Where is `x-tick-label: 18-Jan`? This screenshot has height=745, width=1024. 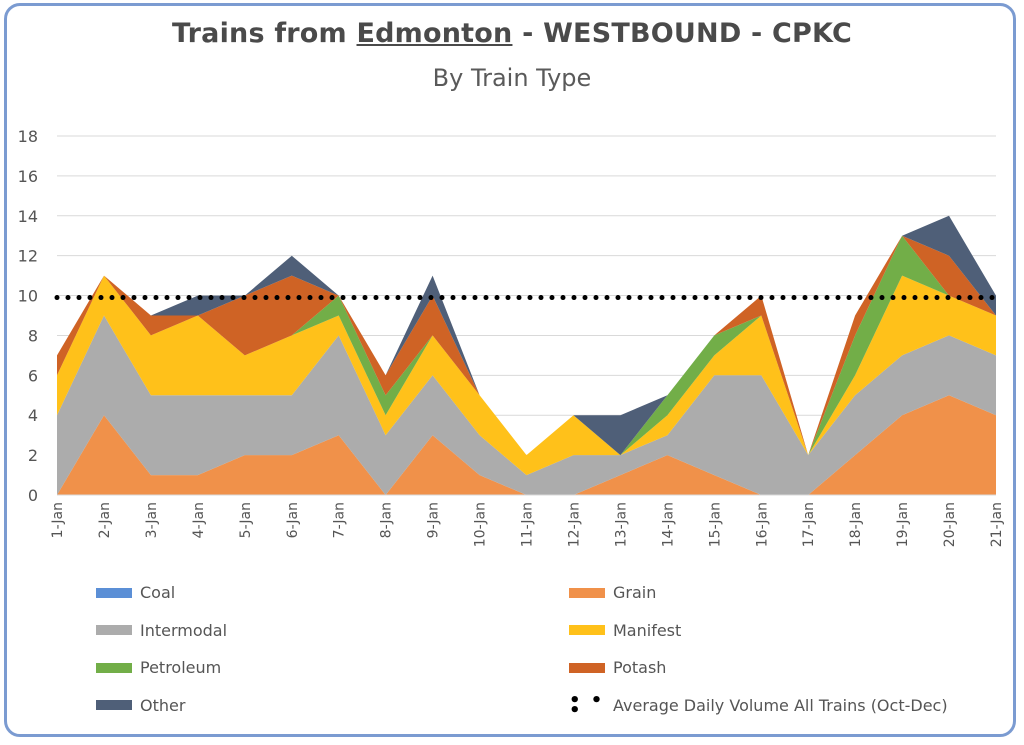 x-tick-label: 18-Jan is located at coordinates (856, 524).